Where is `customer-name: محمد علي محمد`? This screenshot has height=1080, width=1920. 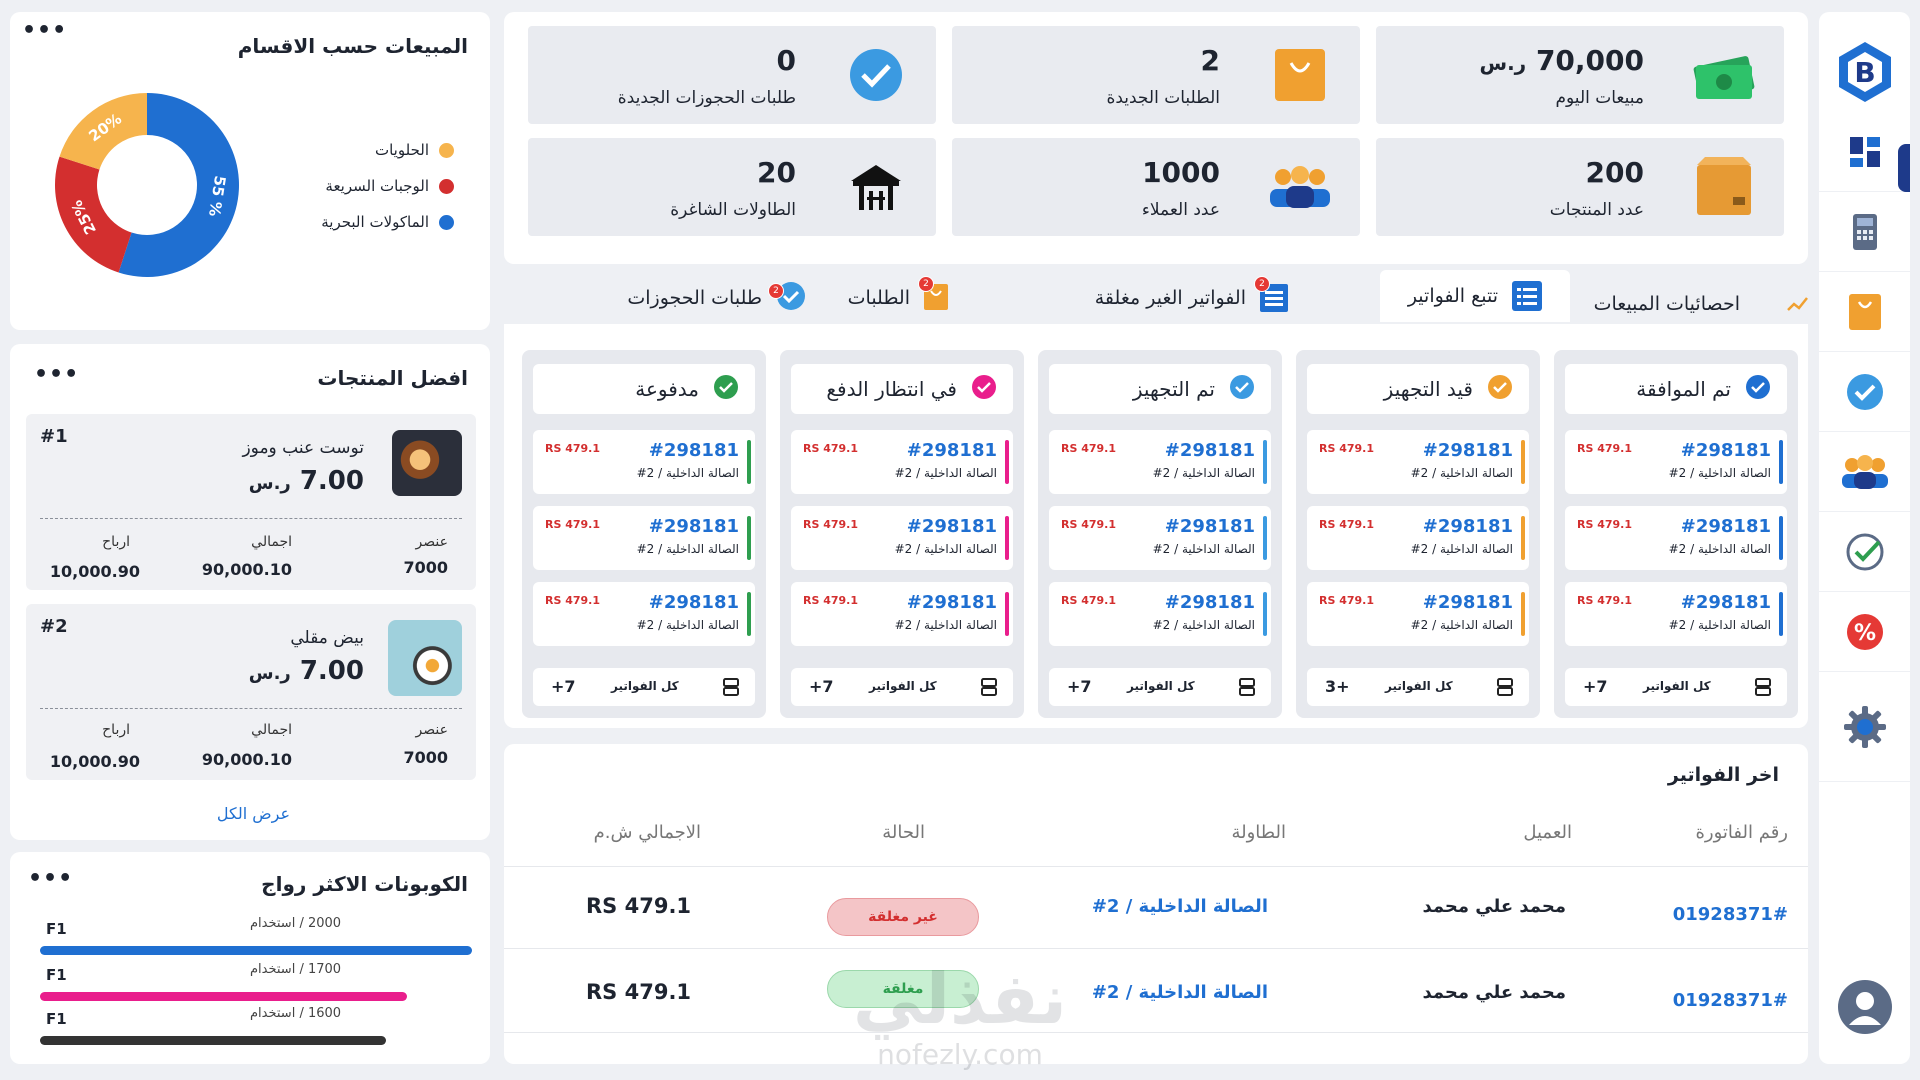 customer-name: محمد علي محمد is located at coordinates (1494, 906).